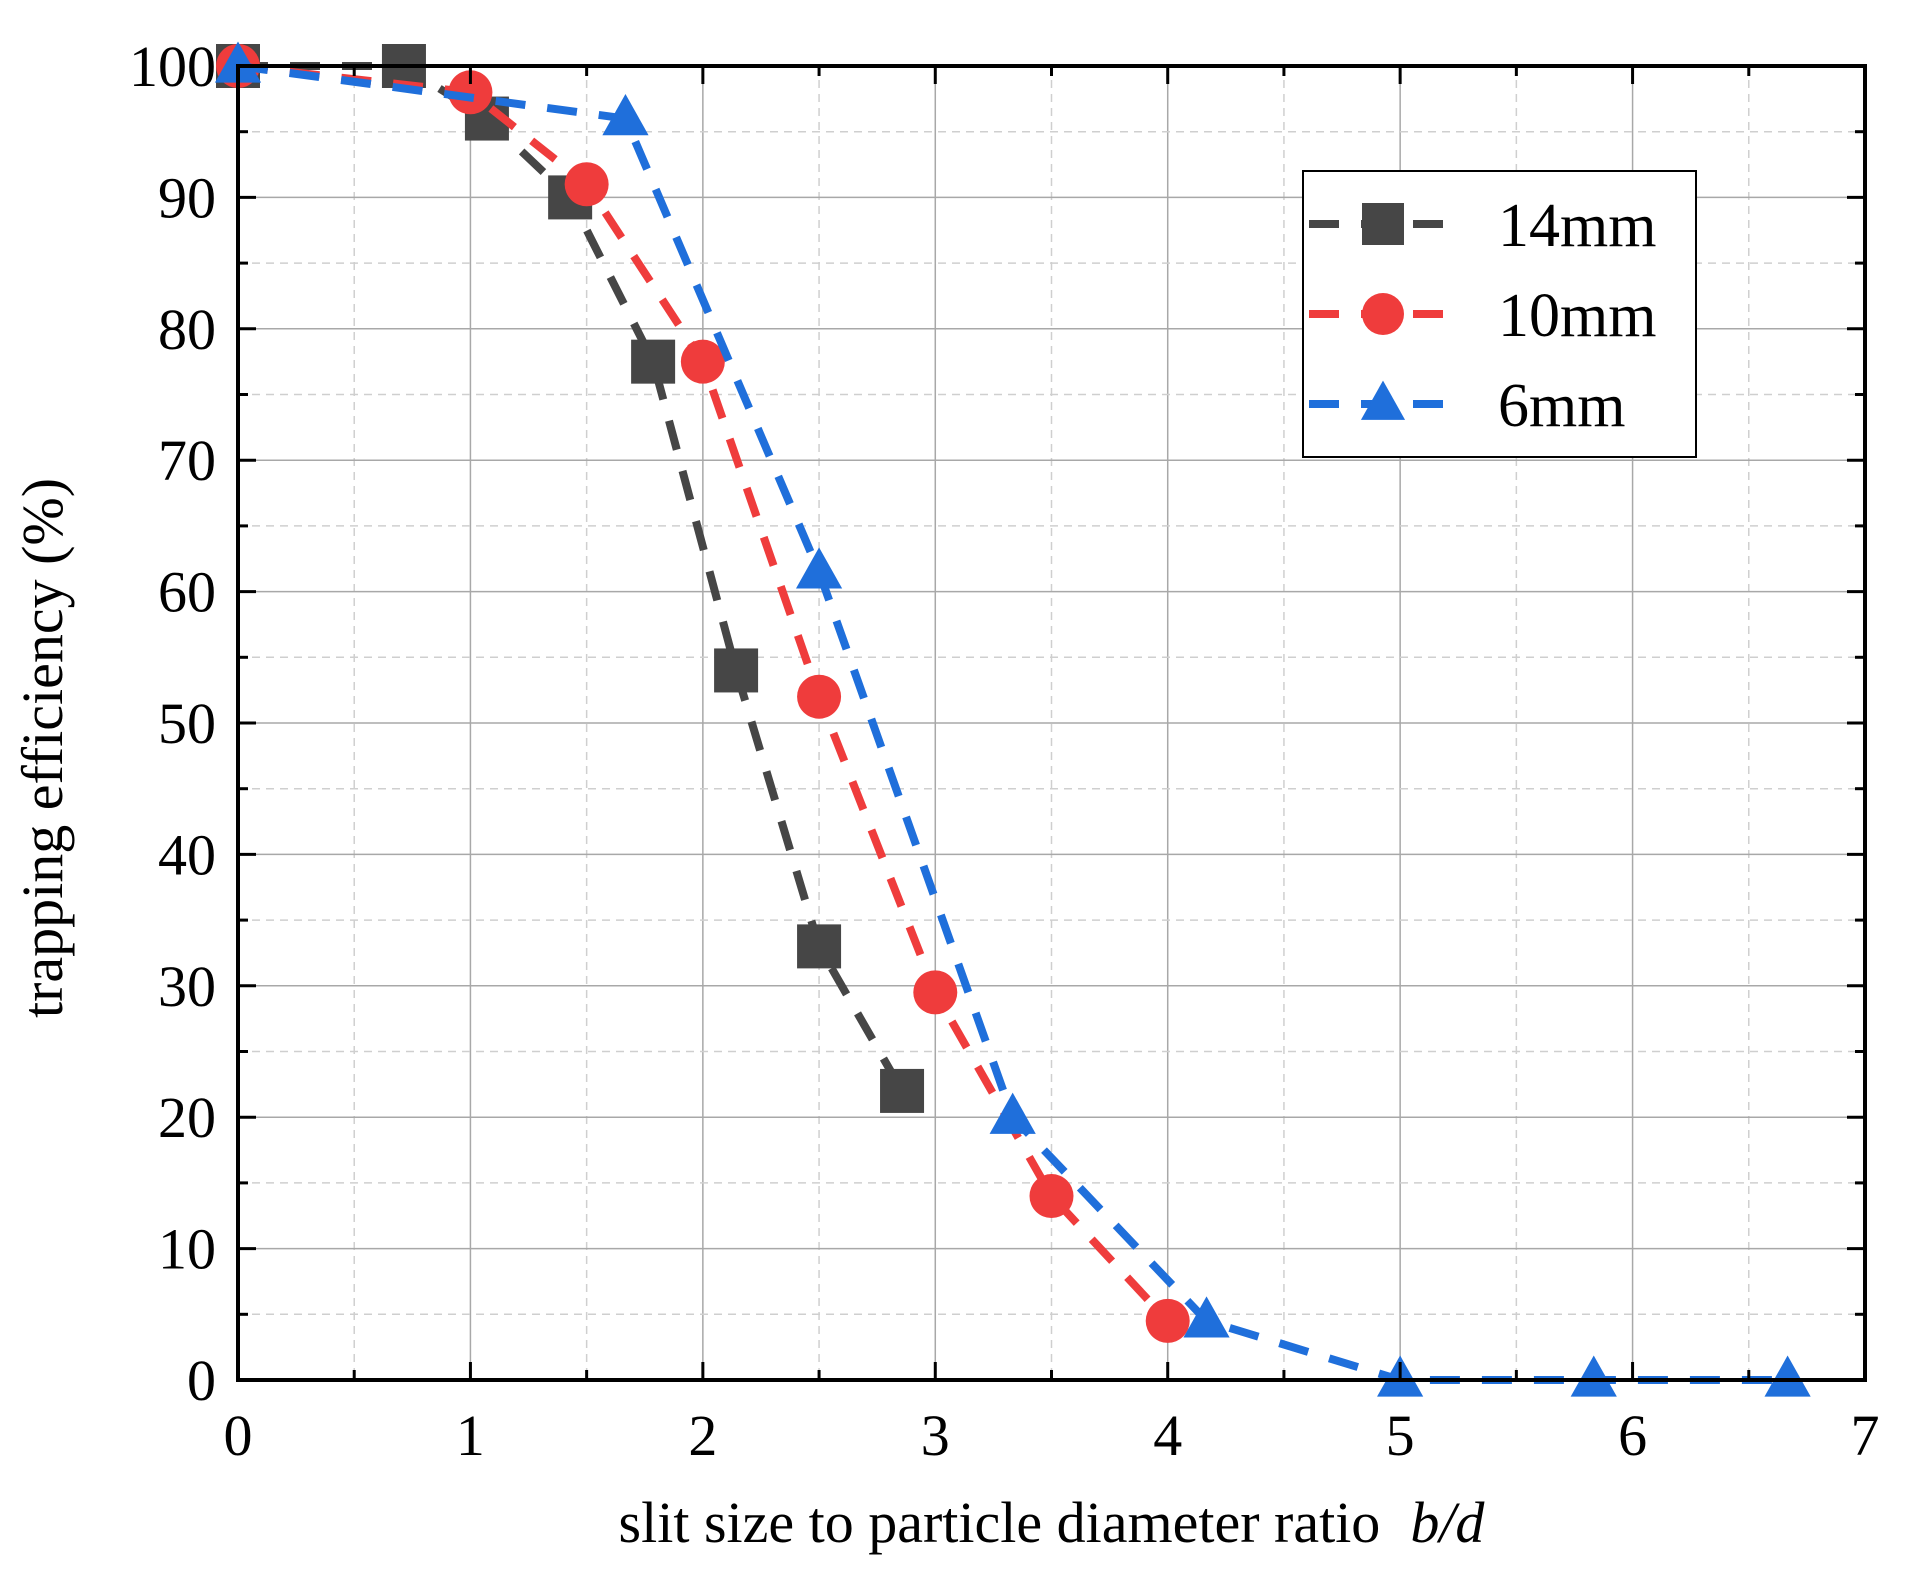 The image size is (1910, 1586). Describe the element at coordinates (187, 723) in the screenshot. I see `y-tick-label: 50` at that location.